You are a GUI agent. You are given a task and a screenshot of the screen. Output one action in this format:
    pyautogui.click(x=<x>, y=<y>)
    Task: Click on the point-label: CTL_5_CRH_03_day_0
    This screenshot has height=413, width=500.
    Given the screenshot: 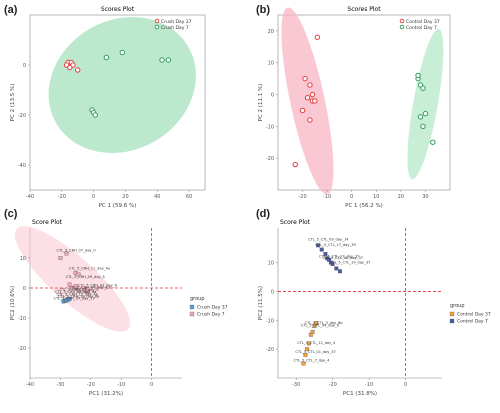 What is the action you would take?
    pyautogui.click(x=80, y=290)
    